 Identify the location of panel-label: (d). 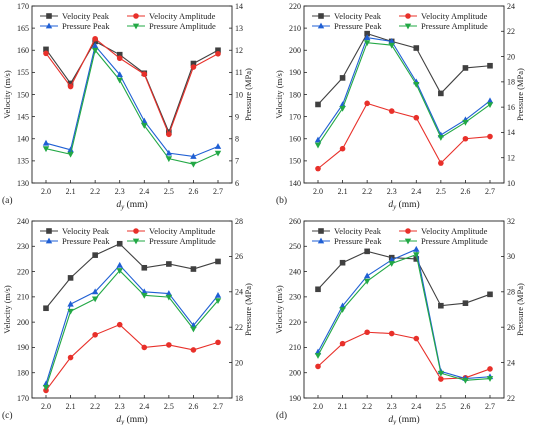
(281, 415).